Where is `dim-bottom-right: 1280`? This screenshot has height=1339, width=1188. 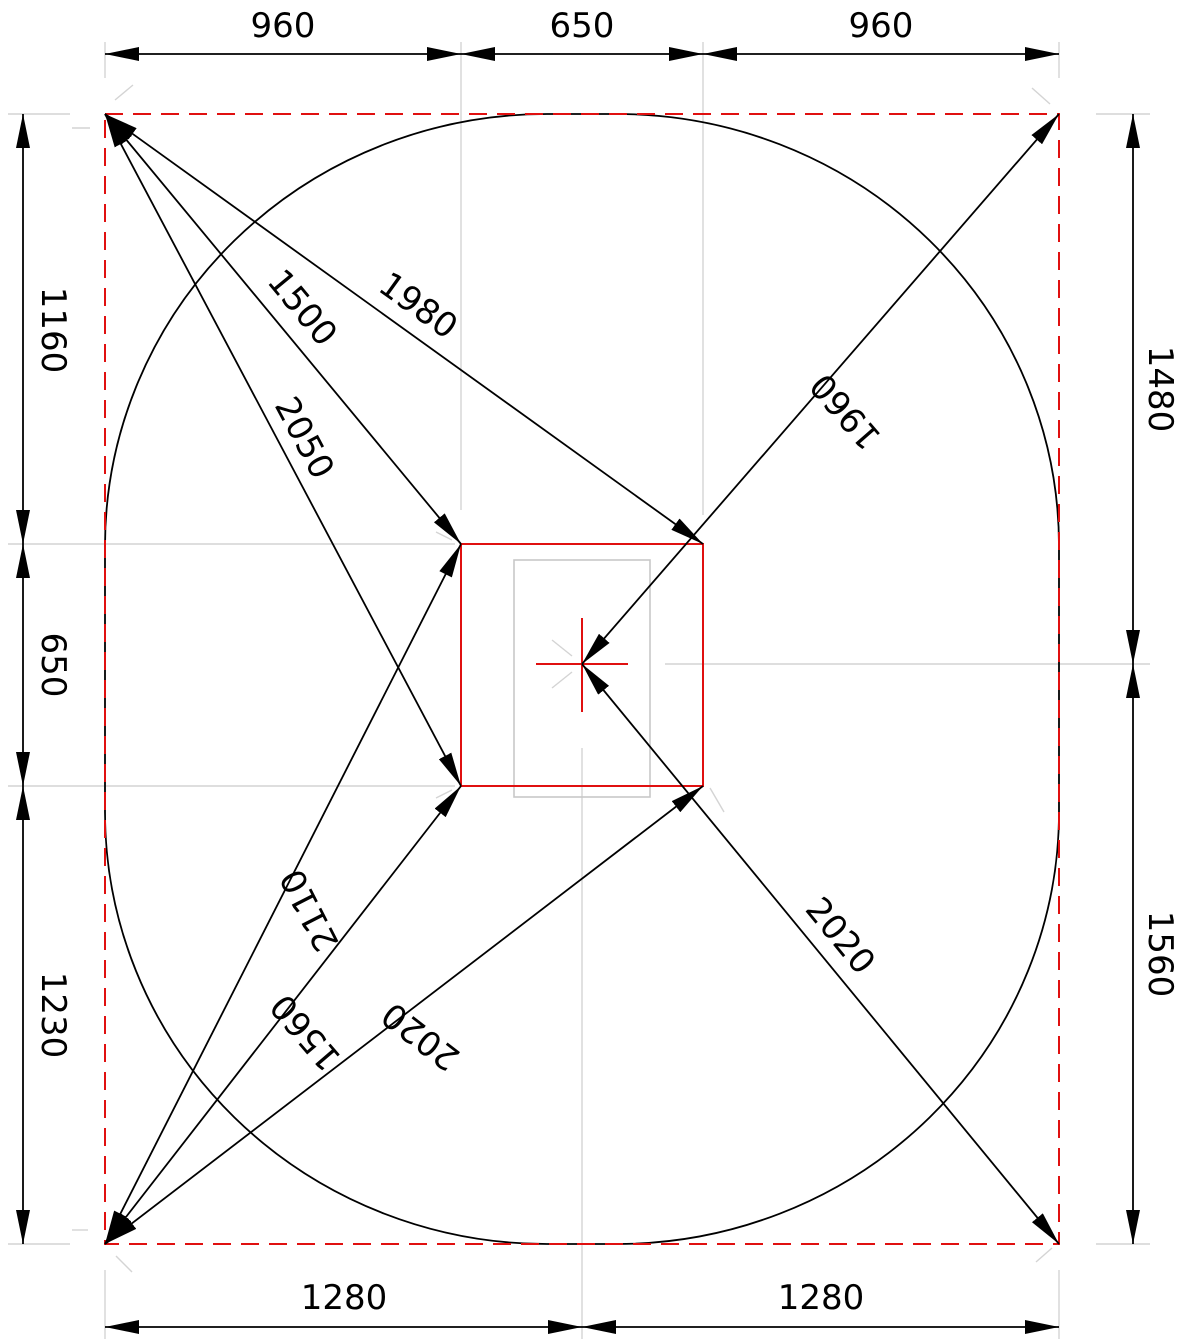 dim-bottom-right: 1280 is located at coordinates (821, 1298).